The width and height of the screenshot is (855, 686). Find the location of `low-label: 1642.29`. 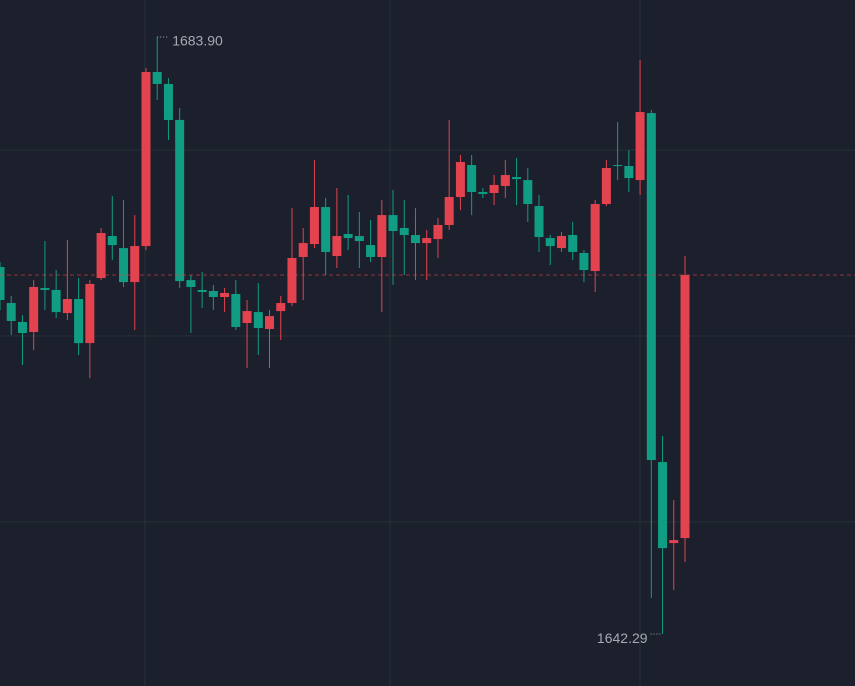

low-label: 1642.29 is located at coordinates (622, 638).